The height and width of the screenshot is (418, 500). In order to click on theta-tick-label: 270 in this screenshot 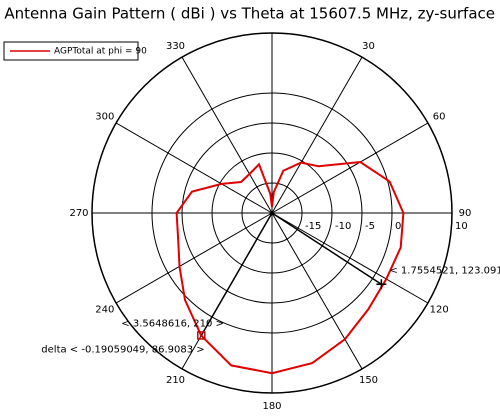, I will do `click(78, 213)`.